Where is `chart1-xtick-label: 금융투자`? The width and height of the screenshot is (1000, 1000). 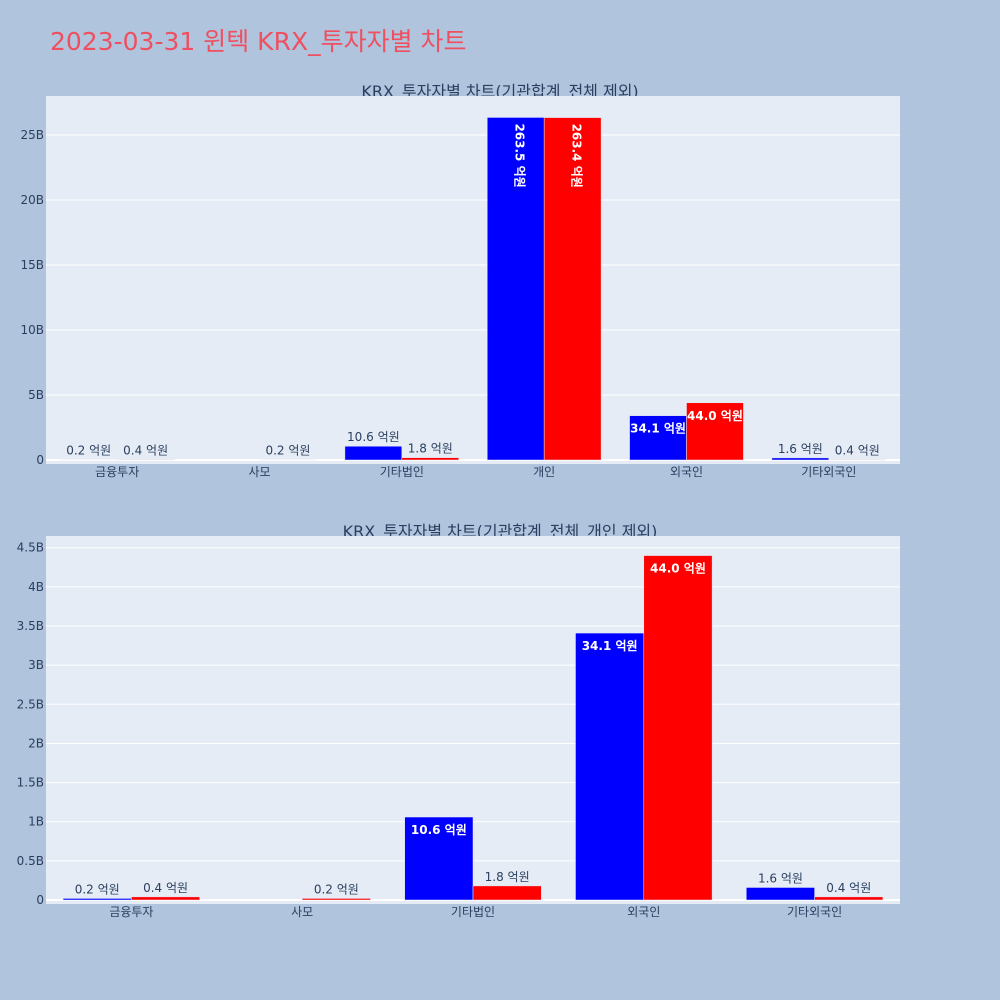
chart1-xtick-label: 금융투자 is located at coordinates (117, 472).